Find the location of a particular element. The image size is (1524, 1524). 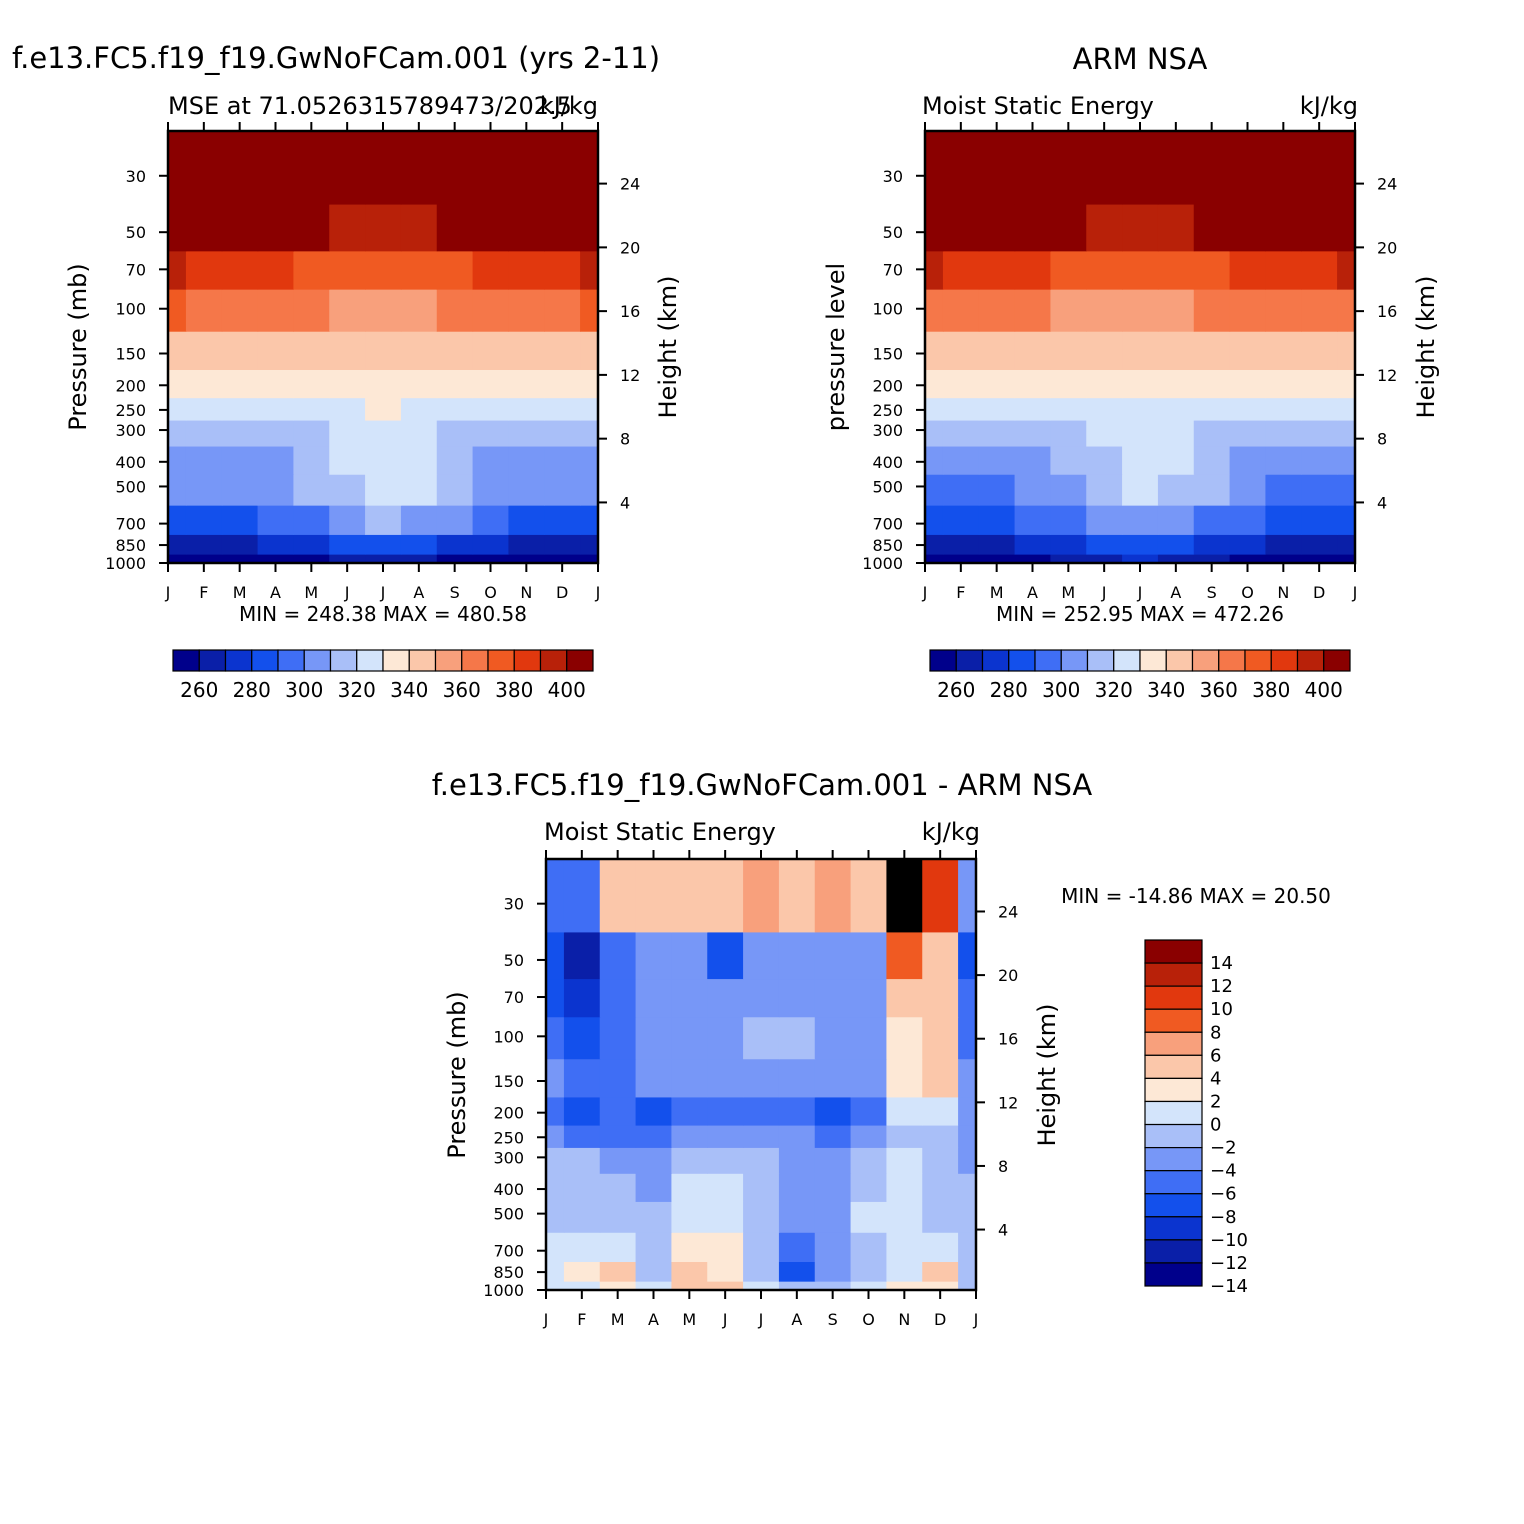

panel2-min-max: MIN = 252.95 MAX = 472.26 is located at coordinates (1140, 614).